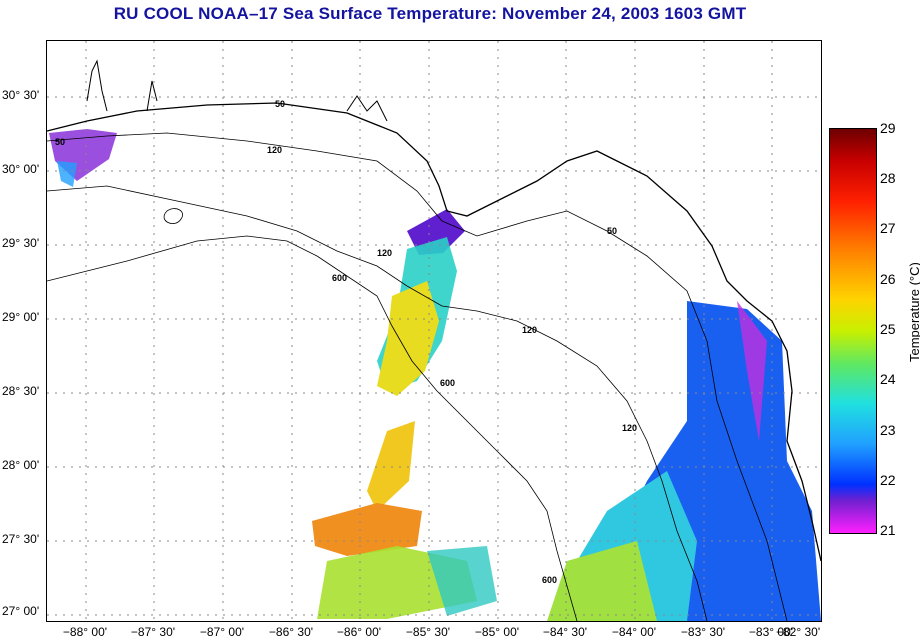 The image size is (920, 641). I want to click on lon-label: −83° 30', so click(703, 632).